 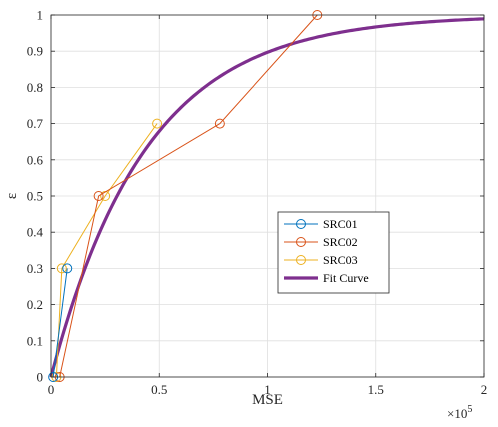 What do you see at coordinates (457, 413) in the screenshot?
I see `x-axis-exponent-base: ×10` at bounding box center [457, 413].